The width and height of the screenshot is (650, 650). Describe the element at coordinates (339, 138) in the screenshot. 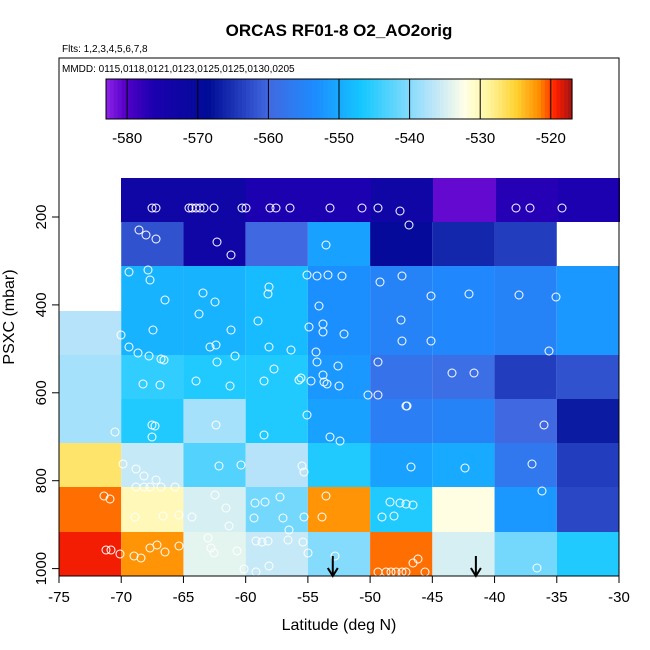

I see `colorbar-tick-label: -550` at that location.